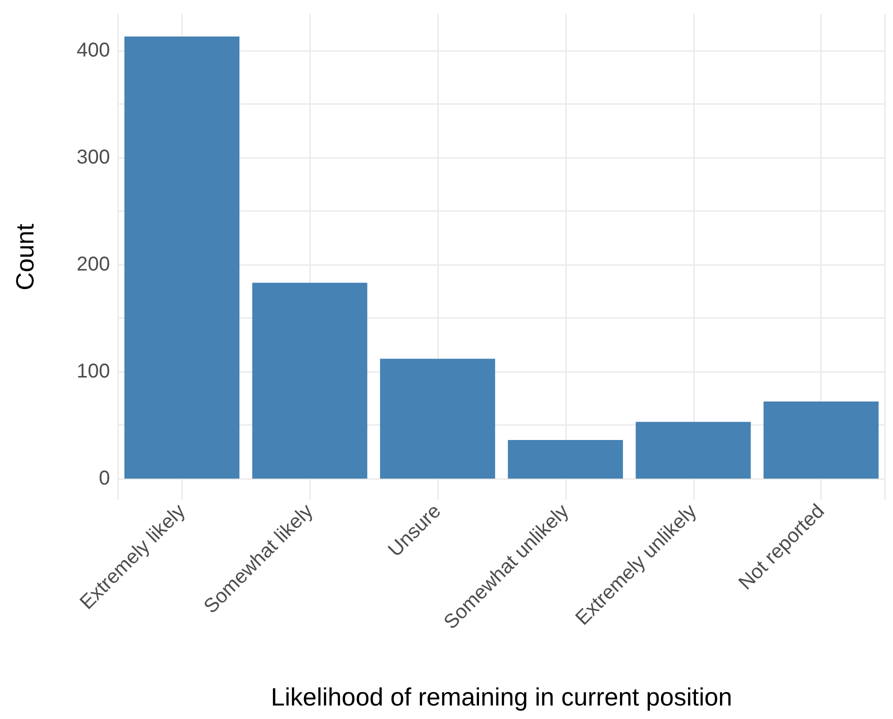 The image size is (893, 719). What do you see at coordinates (93, 371) in the screenshot?
I see `y-tick-label: 100` at bounding box center [93, 371].